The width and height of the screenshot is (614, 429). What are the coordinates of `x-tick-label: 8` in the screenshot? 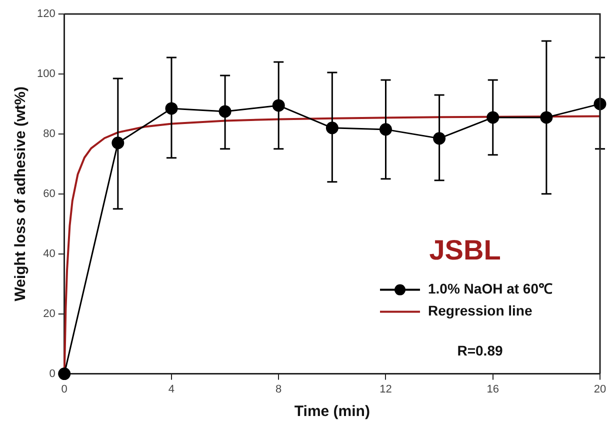 It's located at (279, 389).